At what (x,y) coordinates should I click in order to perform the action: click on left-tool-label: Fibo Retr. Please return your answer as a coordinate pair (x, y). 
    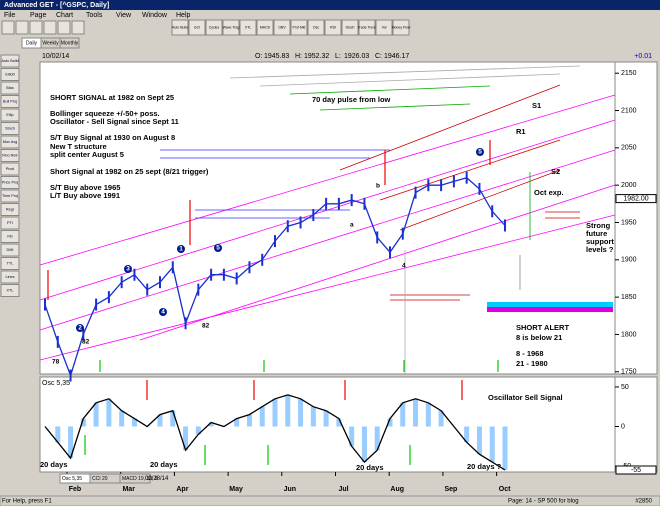
    Looking at the image, I should click on (10, 156).